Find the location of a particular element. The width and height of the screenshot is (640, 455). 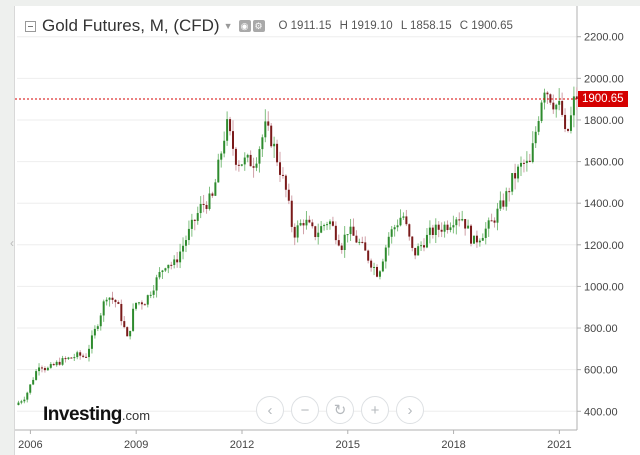

last-price-label: 1900.65 is located at coordinates (603, 99).